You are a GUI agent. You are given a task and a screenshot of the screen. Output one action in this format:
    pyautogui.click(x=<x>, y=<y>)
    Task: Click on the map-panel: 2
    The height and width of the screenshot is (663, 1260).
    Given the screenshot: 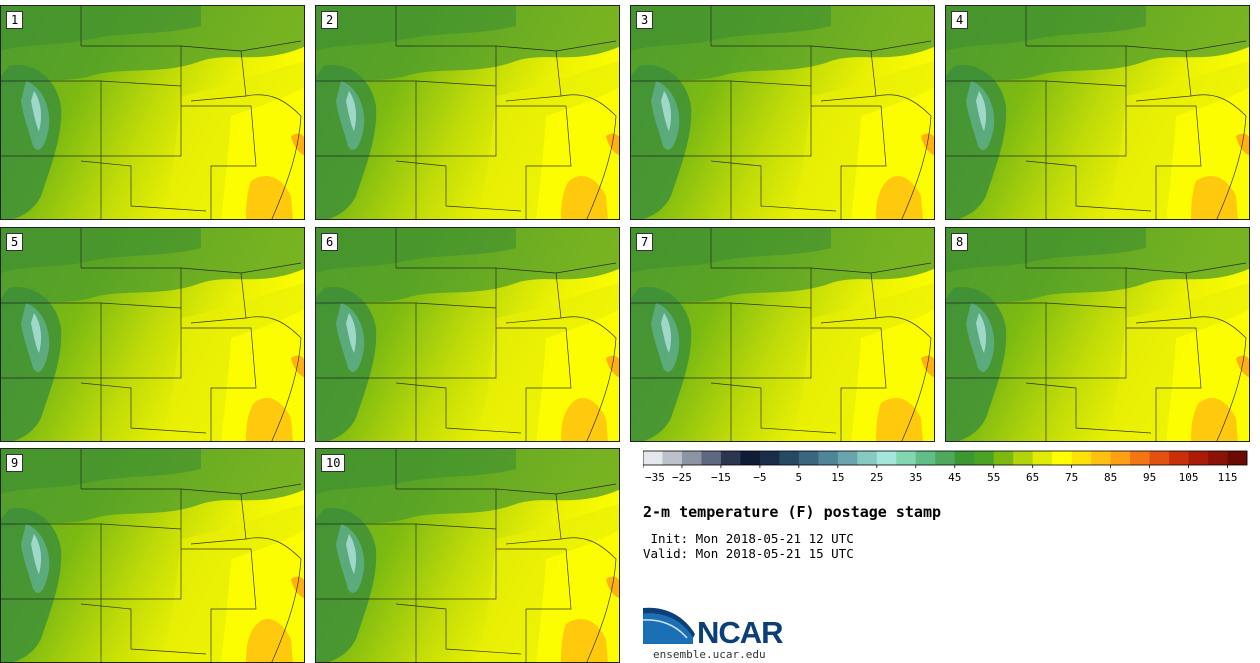 What is the action you would take?
    pyautogui.click(x=467, y=112)
    